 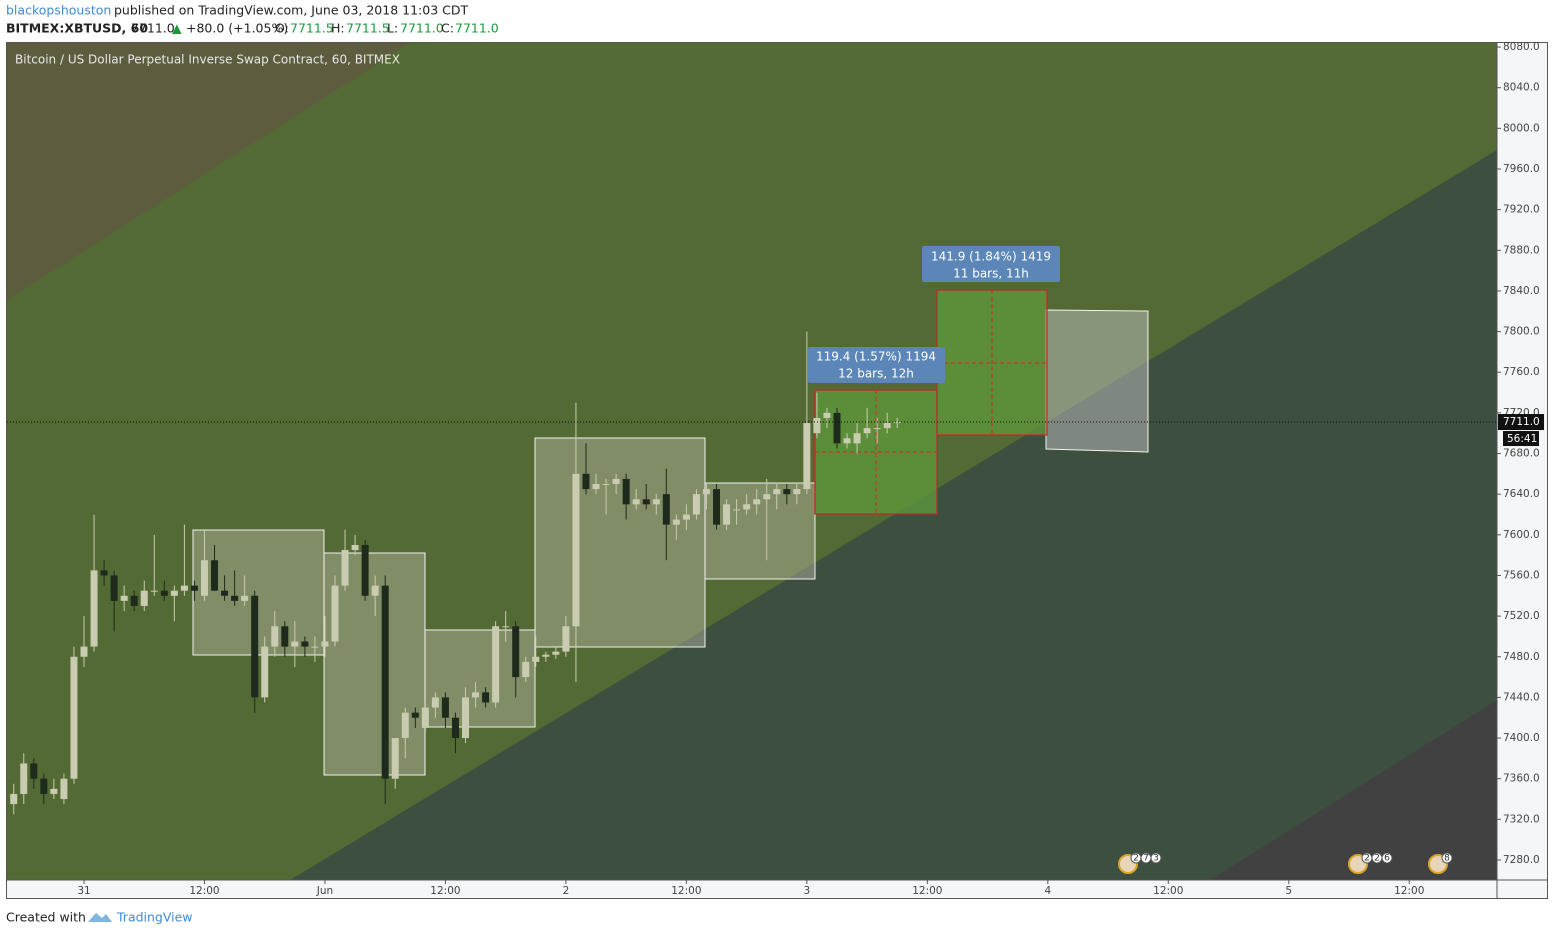 What do you see at coordinates (1521, 291) in the screenshot?
I see `y-tick-label: 7840.0` at bounding box center [1521, 291].